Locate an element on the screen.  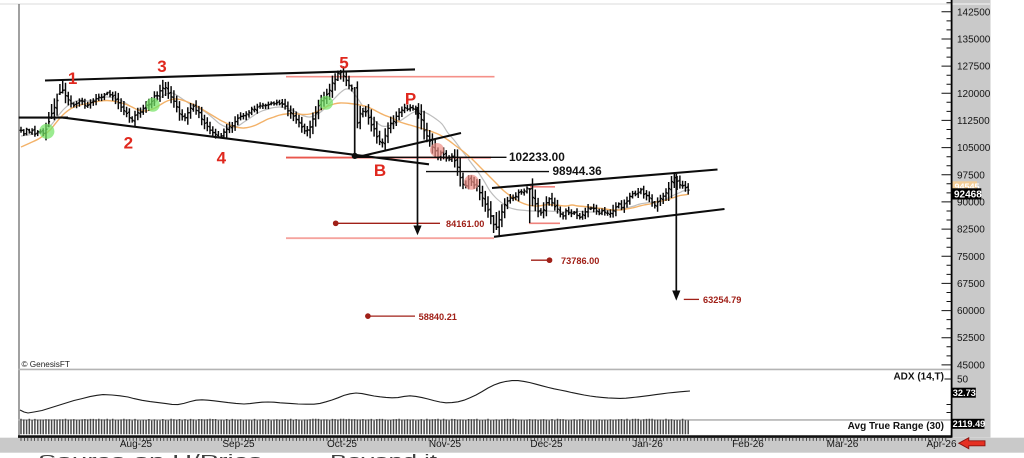
svg-text: 97500 is located at coordinates (971, 175).